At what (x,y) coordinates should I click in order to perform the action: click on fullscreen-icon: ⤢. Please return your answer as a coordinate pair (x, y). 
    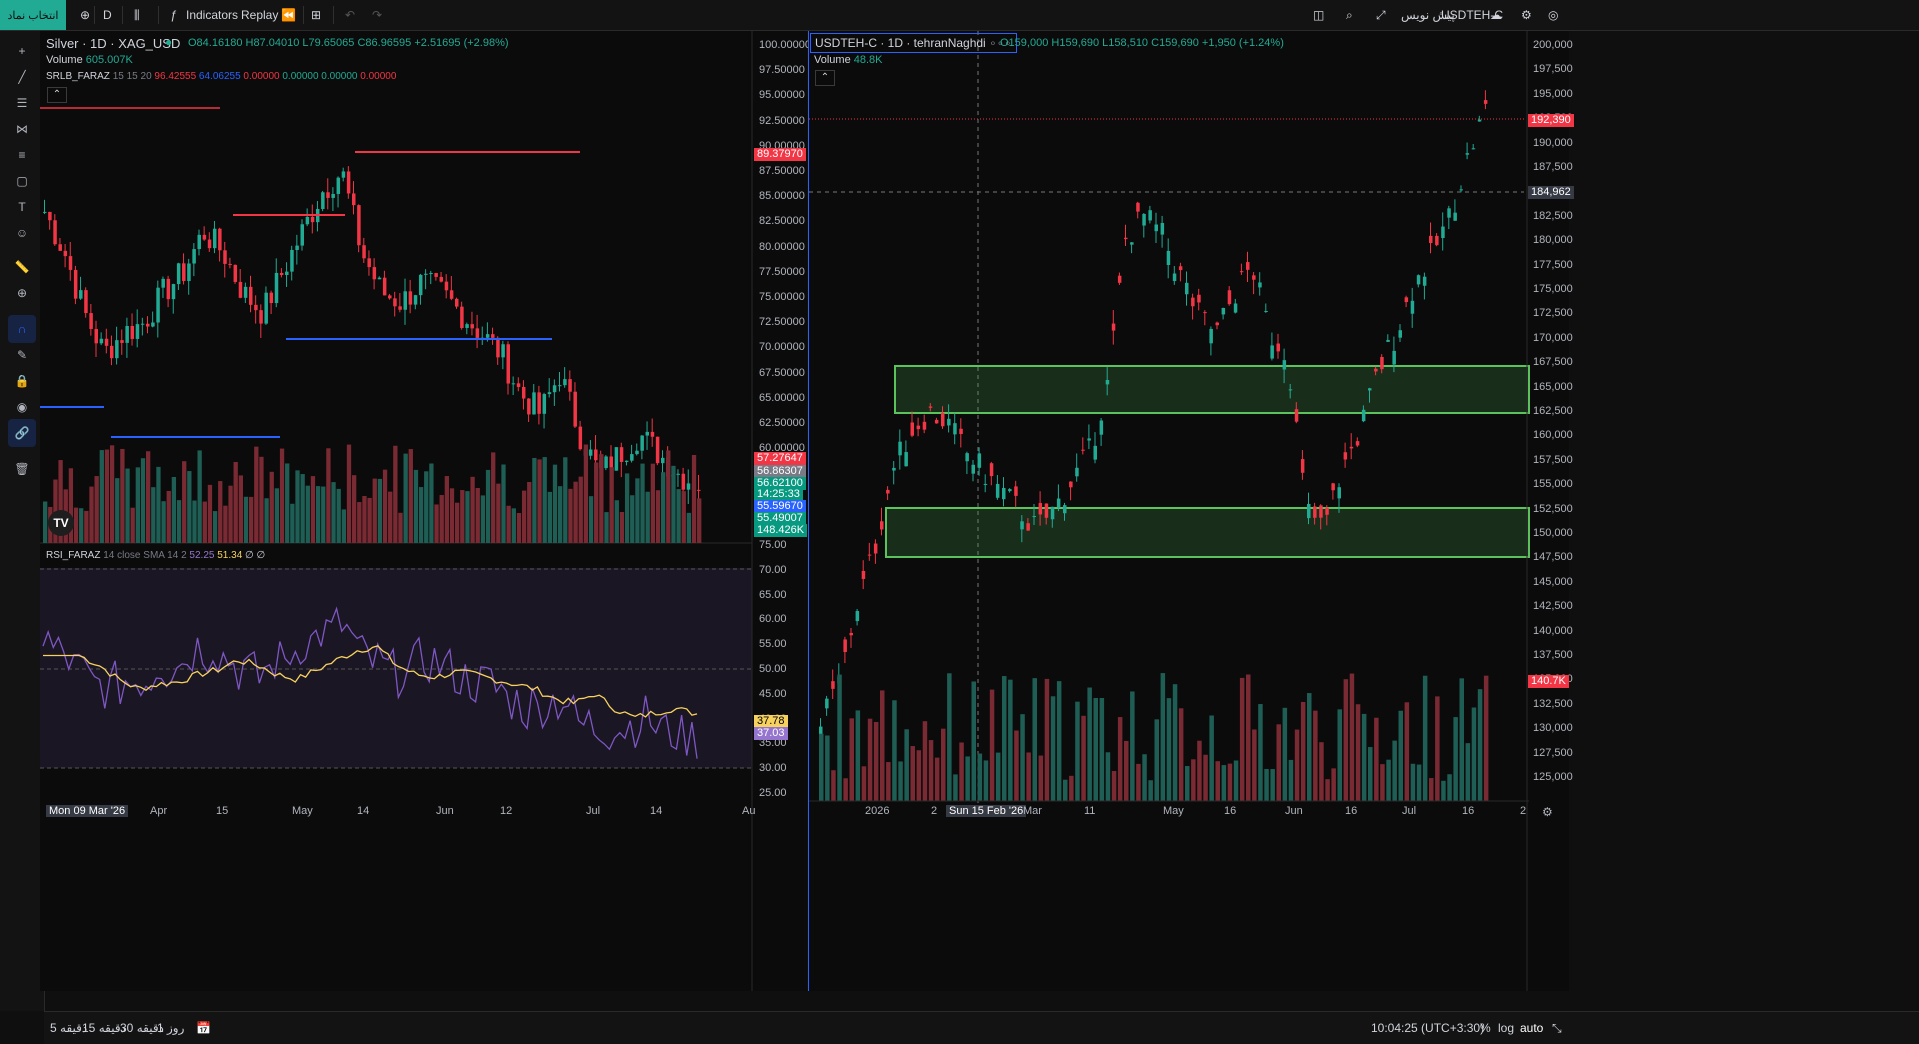
    Looking at the image, I should click on (1381, 14).